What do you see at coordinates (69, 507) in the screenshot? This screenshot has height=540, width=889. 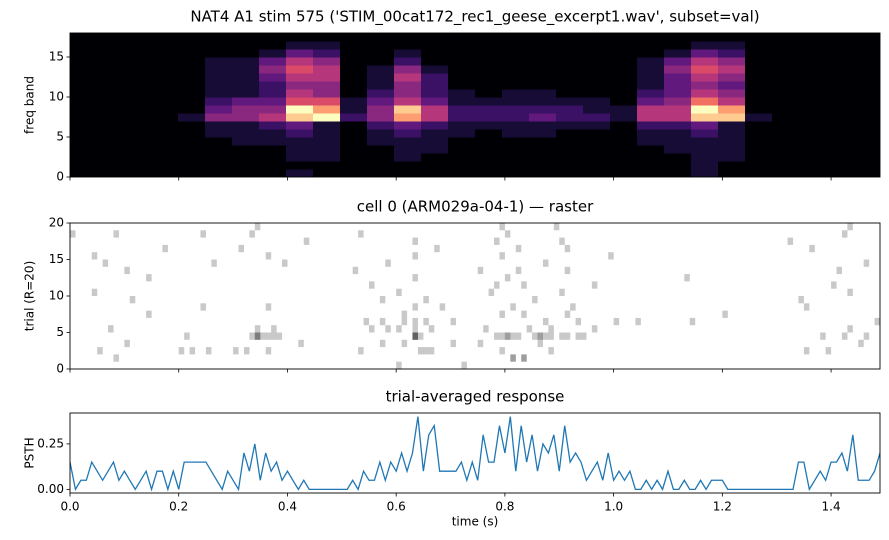 I see `x-tick-label: 0.0` at bounding box center [69, 507].